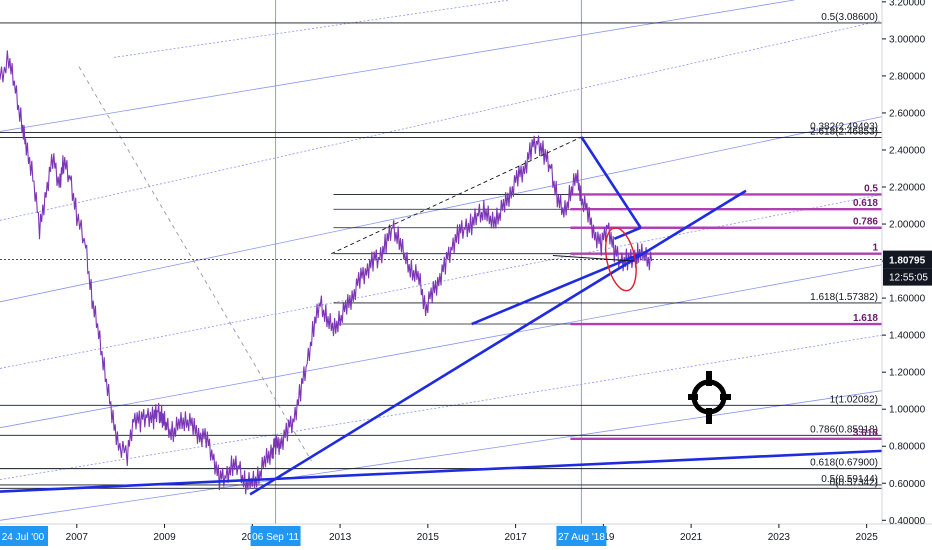 The height and width of the screenshot is (550, 932). I want to click on x-tick-label: 2023, so click(779, 537).